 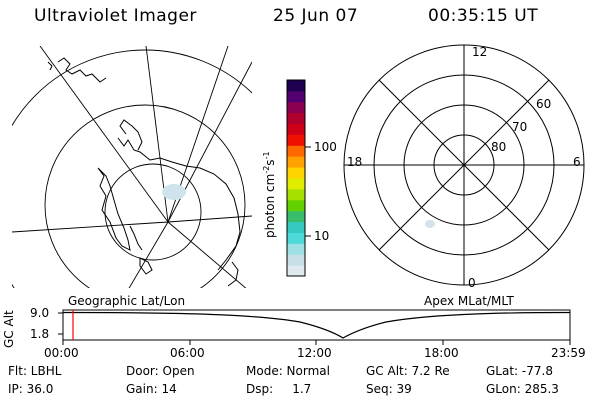 What do you see at coordinates (519, 371) in the screenshot?
I see `info-glat: GLat: -77.8` at bounding box center [519, 371].